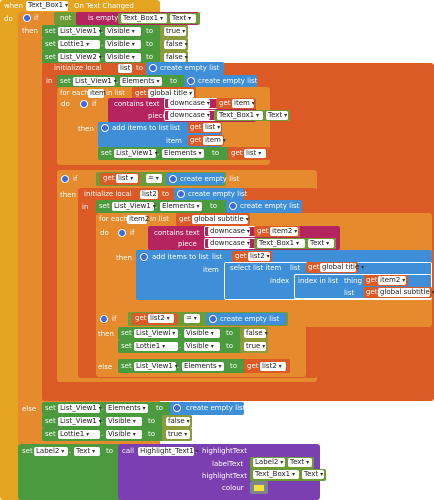  What do you see at coordinates (51, 451) in the screenshot?
I see `set-component-dropdown: Label2` at bounding box center [51, 451].